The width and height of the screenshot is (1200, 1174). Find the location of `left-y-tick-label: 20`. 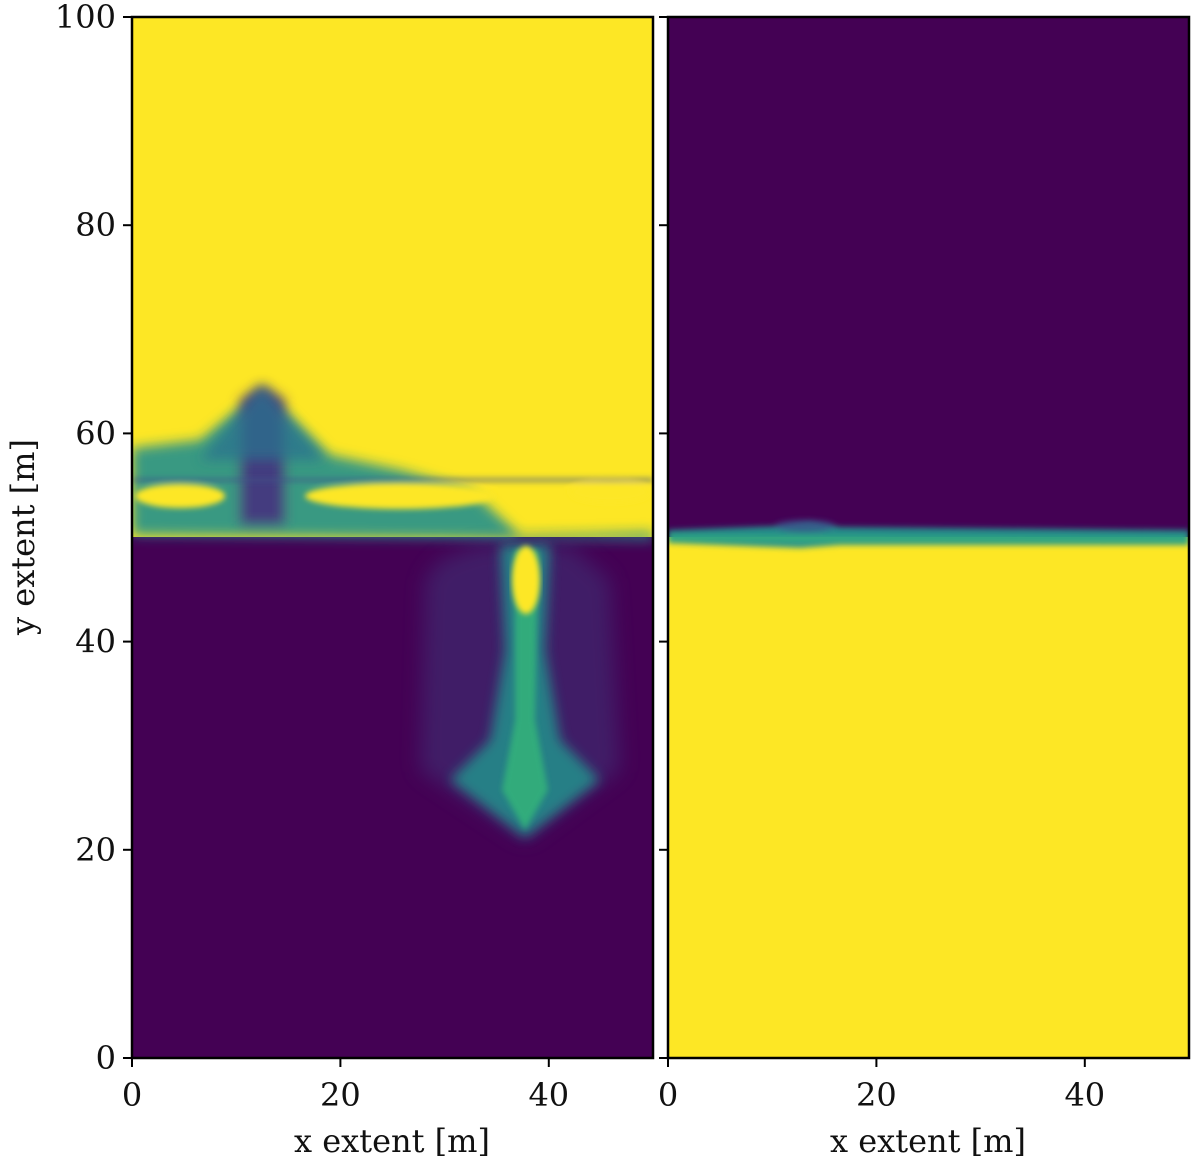

left-y-tick-label: 20 is located at coordinates (95, 850).